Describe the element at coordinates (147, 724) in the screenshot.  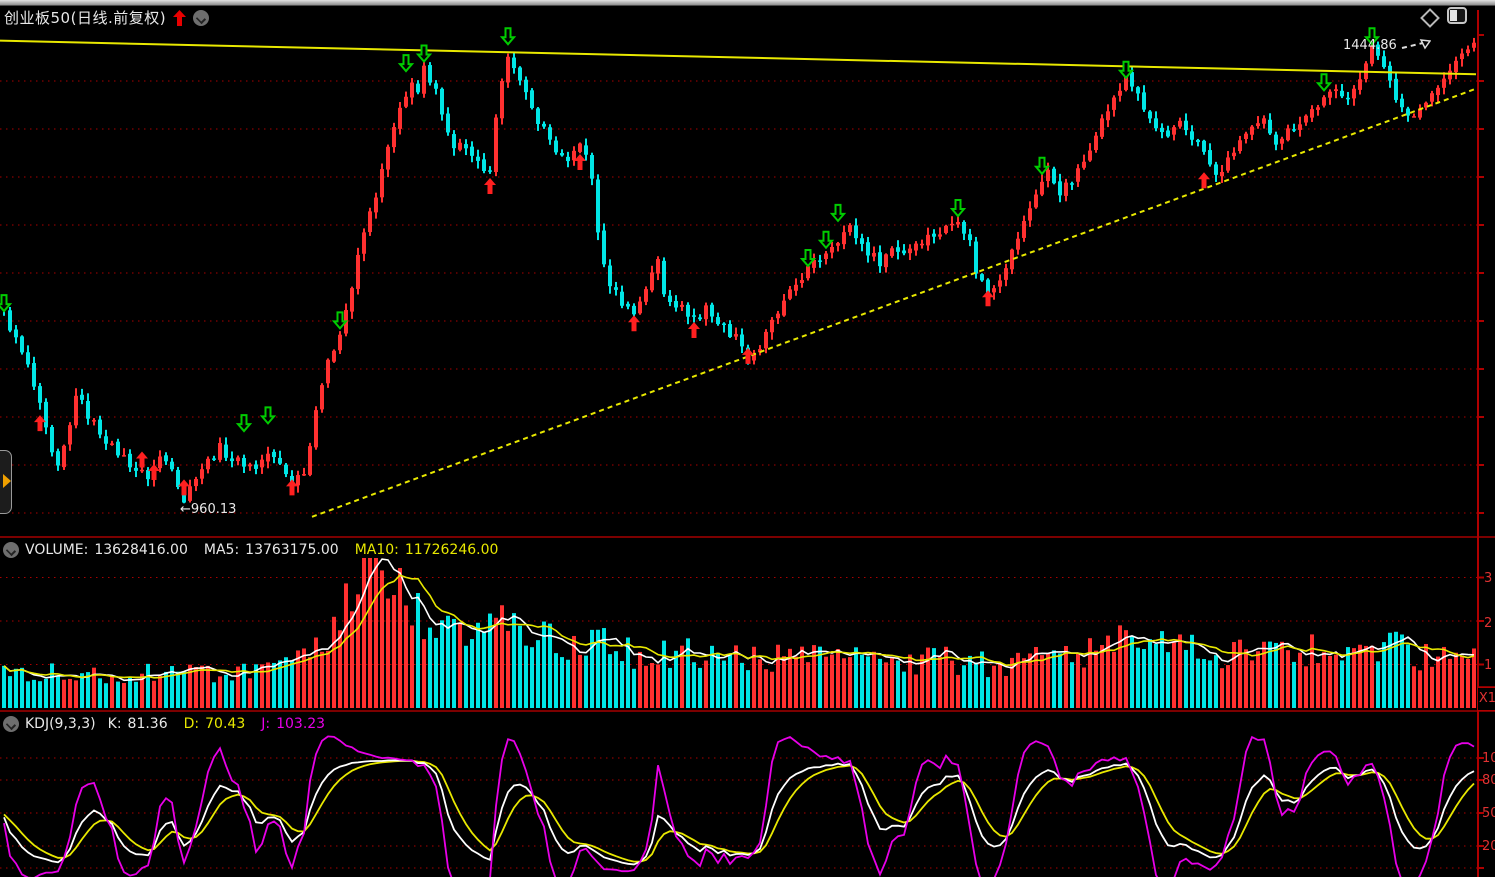
I see `kdj-k-value: 81.36` at that location.